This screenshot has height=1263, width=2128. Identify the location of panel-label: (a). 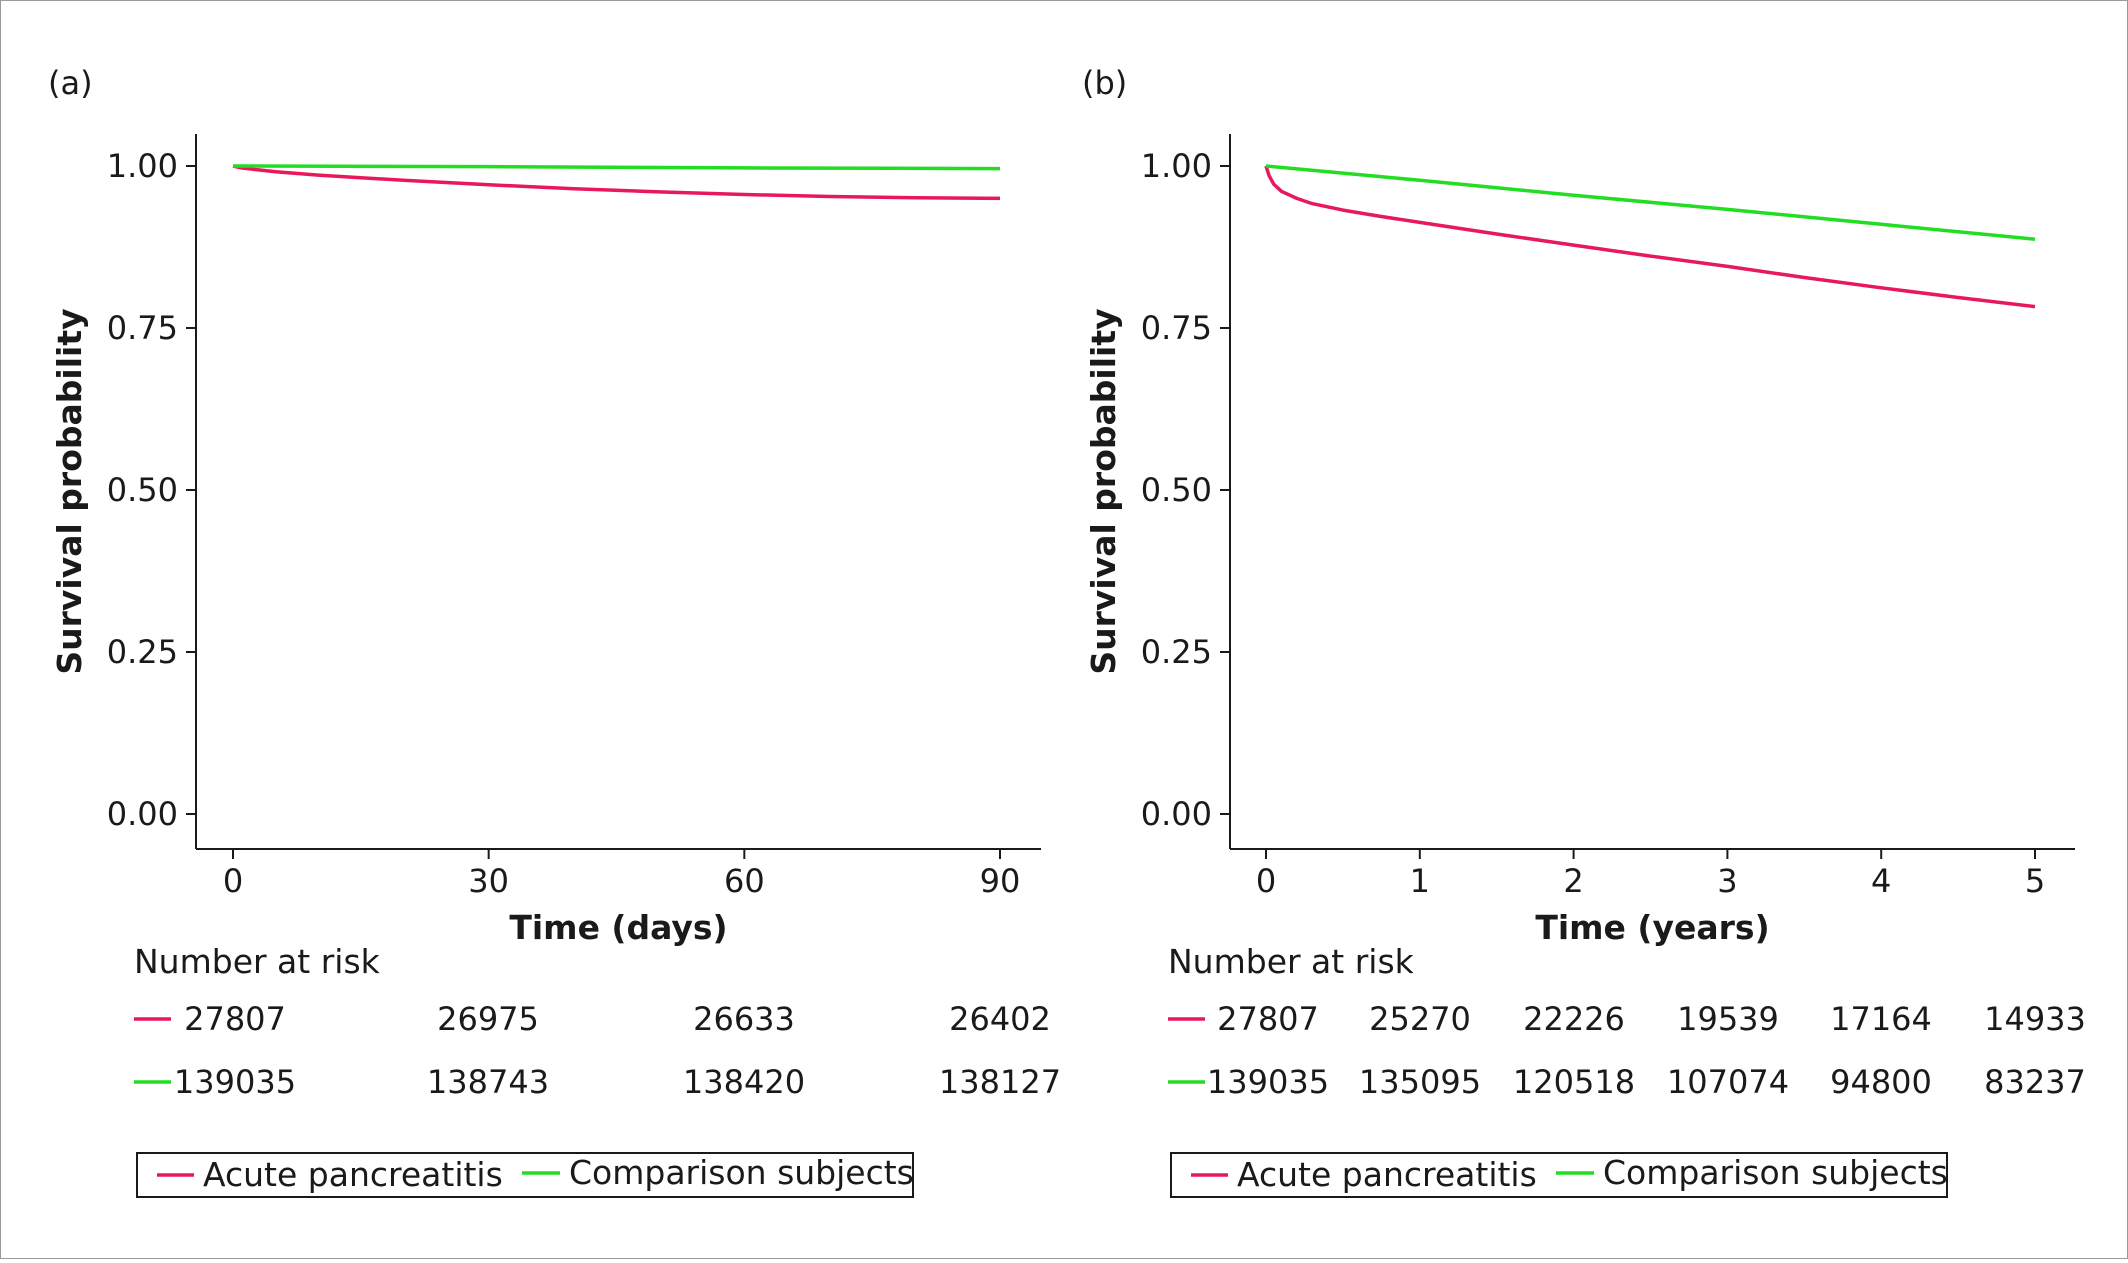
(70, 83).